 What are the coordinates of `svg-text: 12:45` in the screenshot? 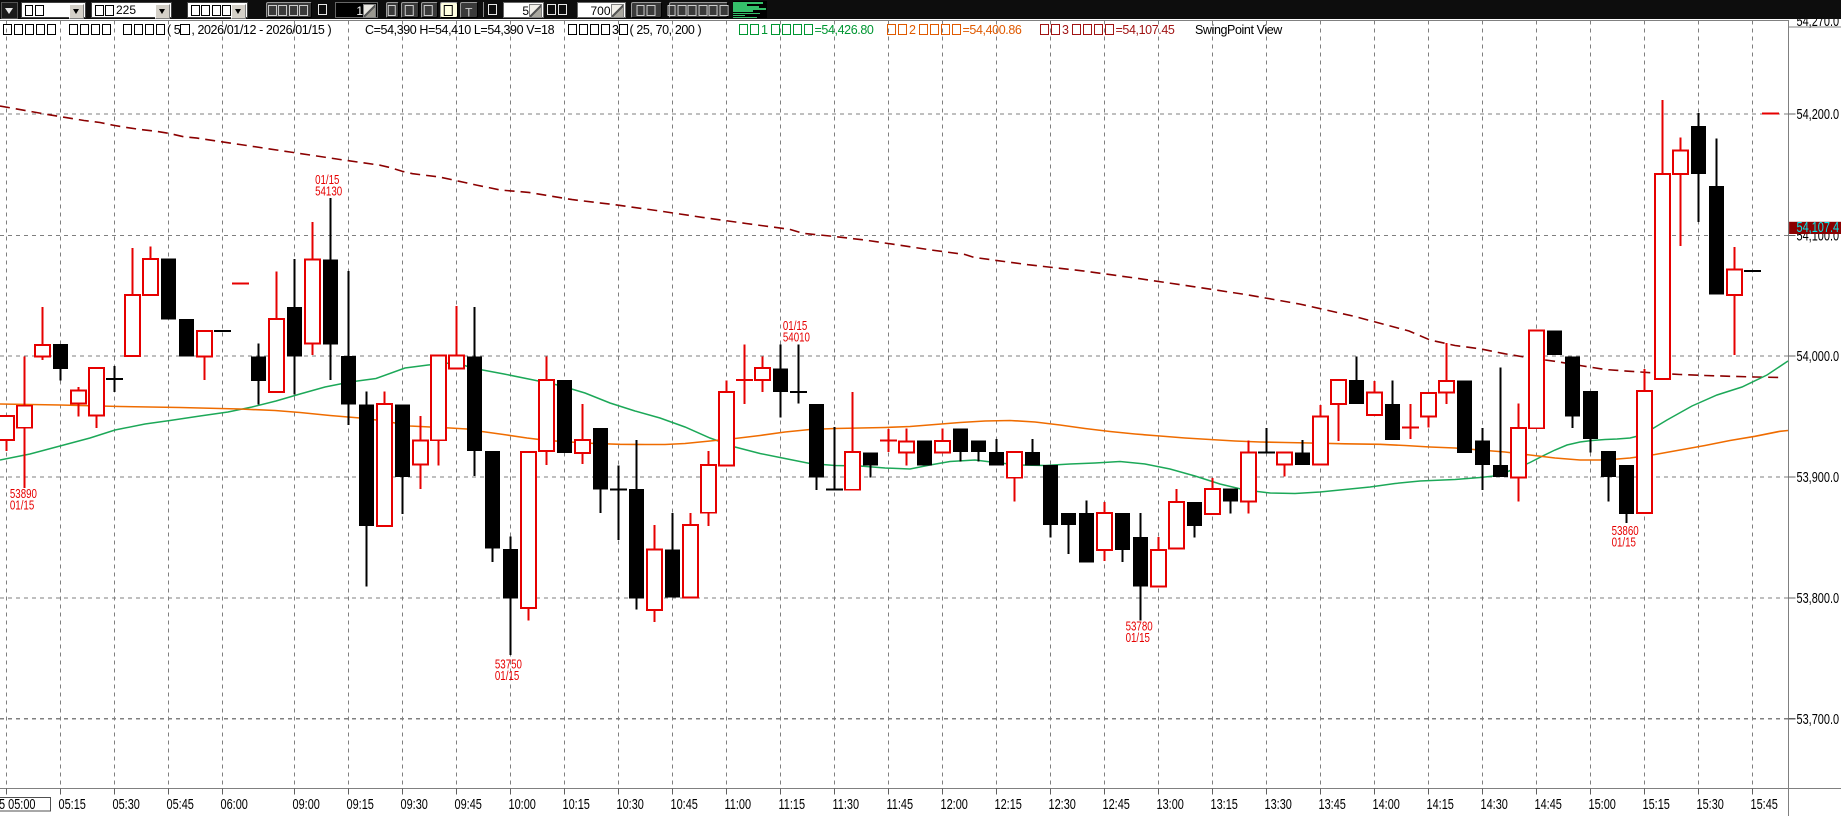 It's located at (1116, 803).